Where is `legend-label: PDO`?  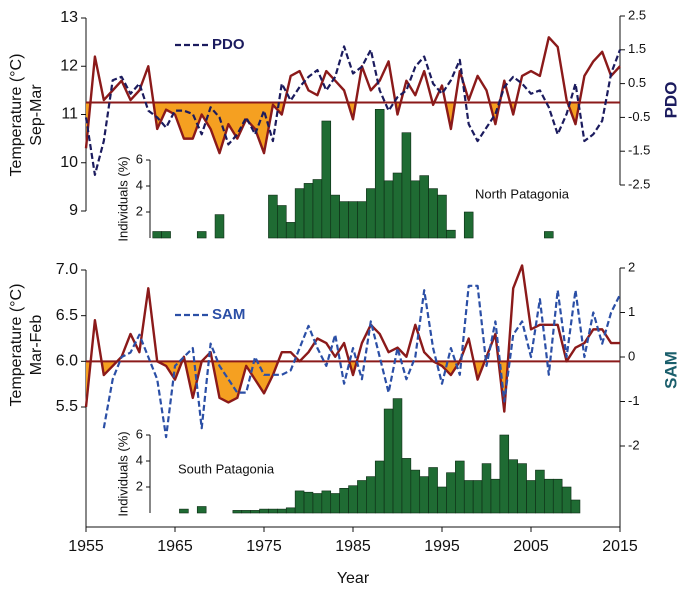 legend-label: PDO is located at coordinates (228, 44).